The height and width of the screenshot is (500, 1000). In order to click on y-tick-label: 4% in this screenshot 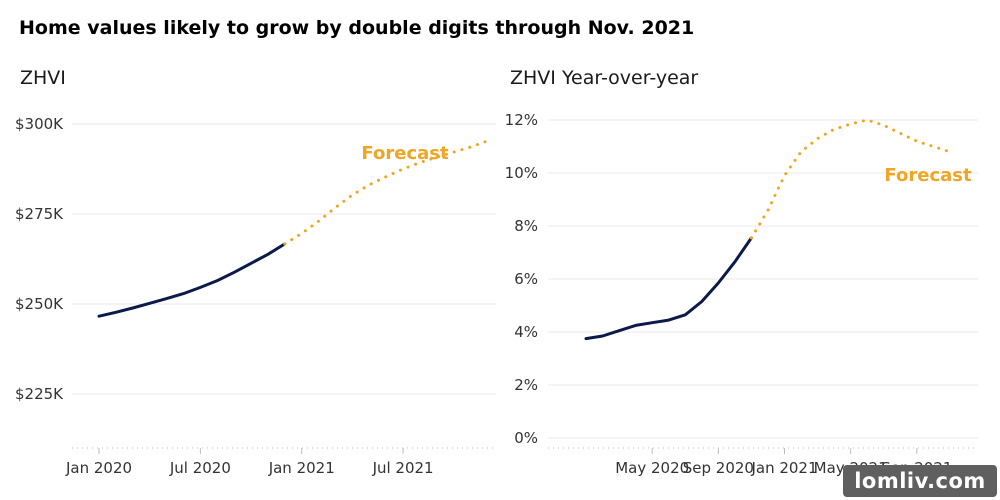, I will do `click(526, 332)`.